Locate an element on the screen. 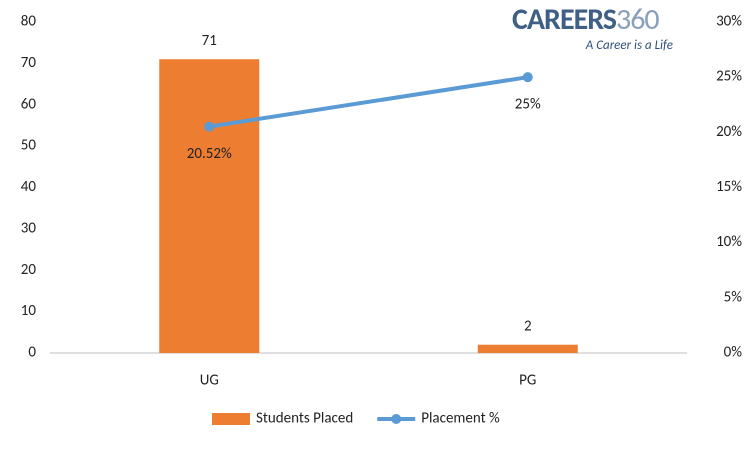 The height and width of the screenshot is (450, 750). tagline: A Career is a Life is located at coordinates (629, 45).